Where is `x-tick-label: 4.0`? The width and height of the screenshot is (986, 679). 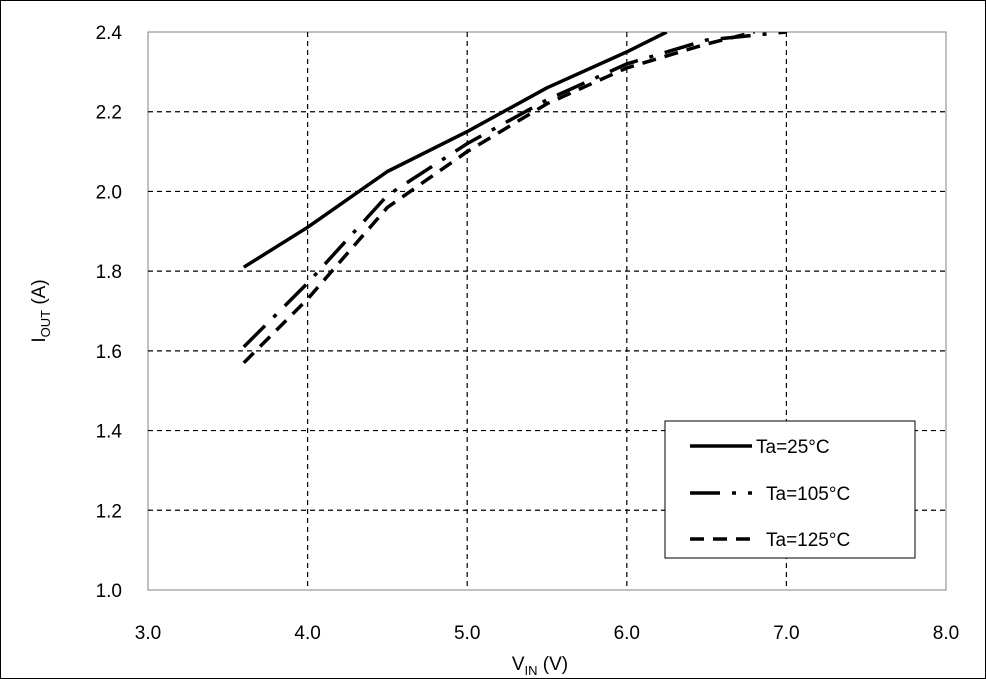
x-tick-label: 4.0 is located at coordinates (307, 633).